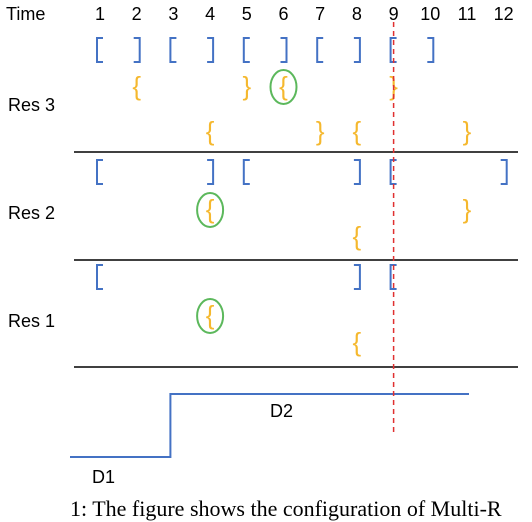  I want to click on time-tick: 11, so click(467, 14).